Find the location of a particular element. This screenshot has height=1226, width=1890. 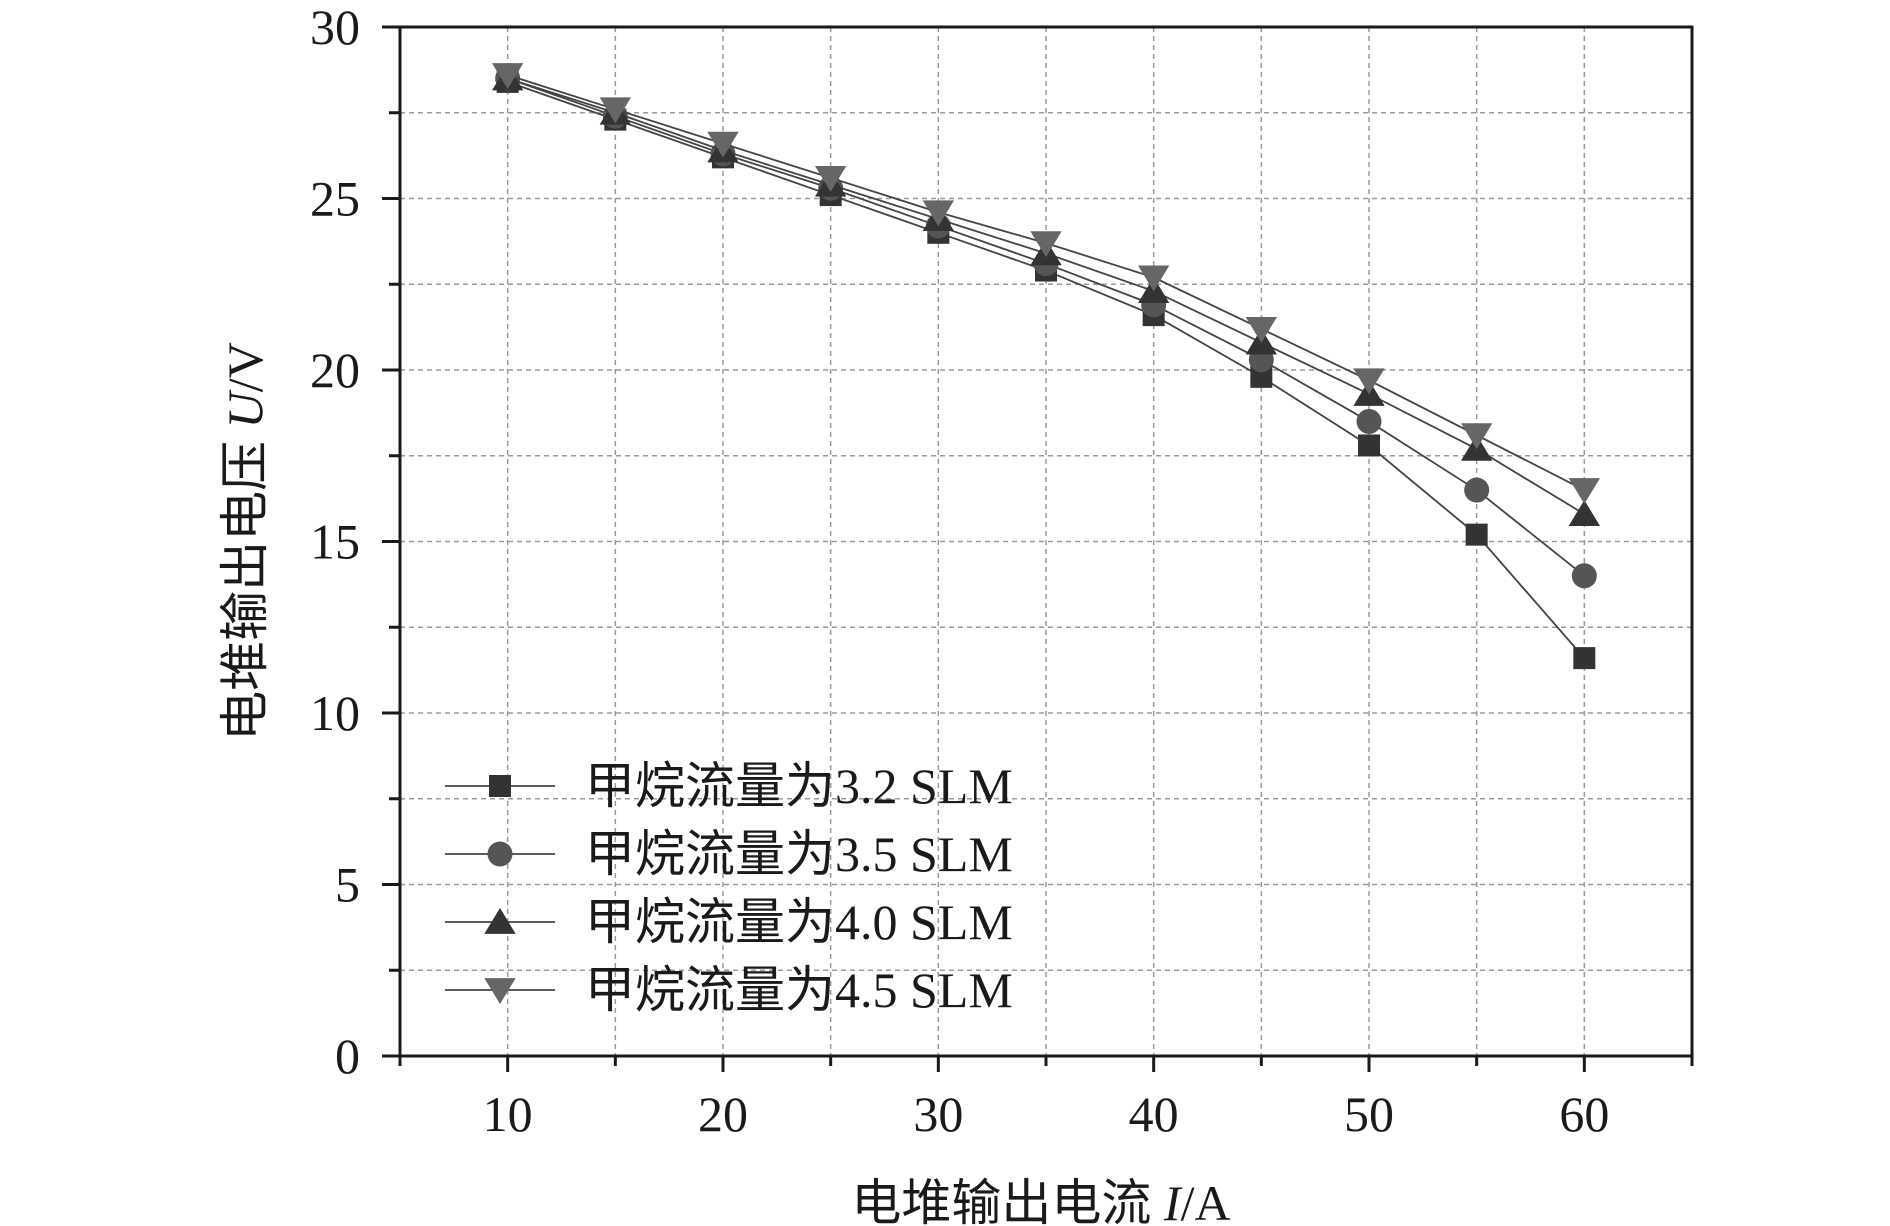

legend-item: 甲烷流量为4.5 SLM is located at coordinates (729, 990).